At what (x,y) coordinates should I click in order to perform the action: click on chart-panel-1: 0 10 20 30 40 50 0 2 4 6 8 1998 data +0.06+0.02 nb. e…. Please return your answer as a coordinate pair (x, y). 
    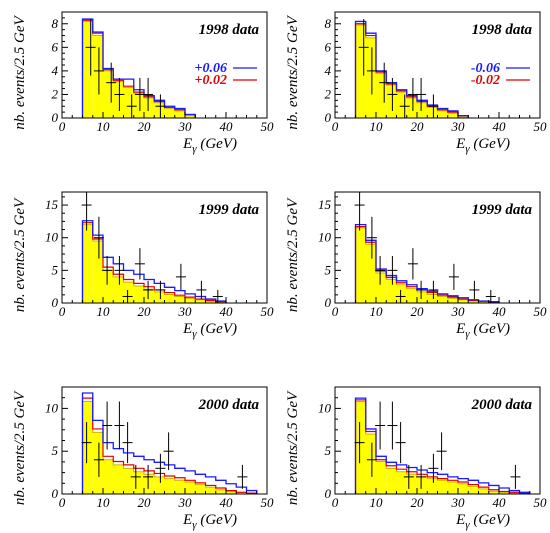
    Looking at the image, I should click on (143, 83).